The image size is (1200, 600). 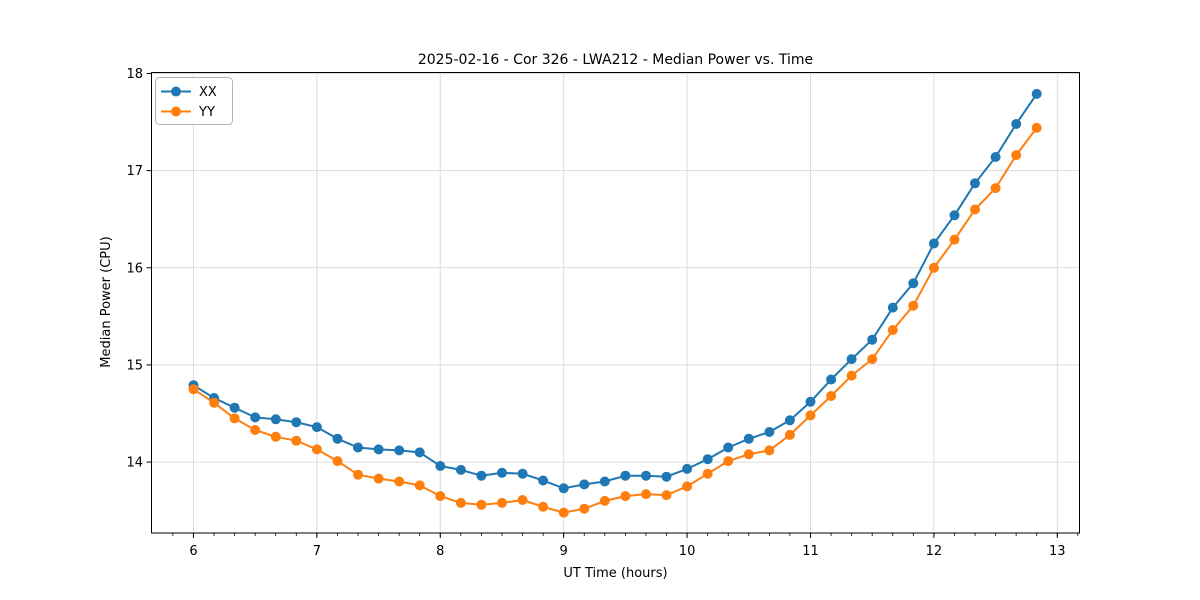 What do you see at coordinates (134, 463) in the screenshot?
I see `y-tick-label: 14` at bounding box center [134, 463].